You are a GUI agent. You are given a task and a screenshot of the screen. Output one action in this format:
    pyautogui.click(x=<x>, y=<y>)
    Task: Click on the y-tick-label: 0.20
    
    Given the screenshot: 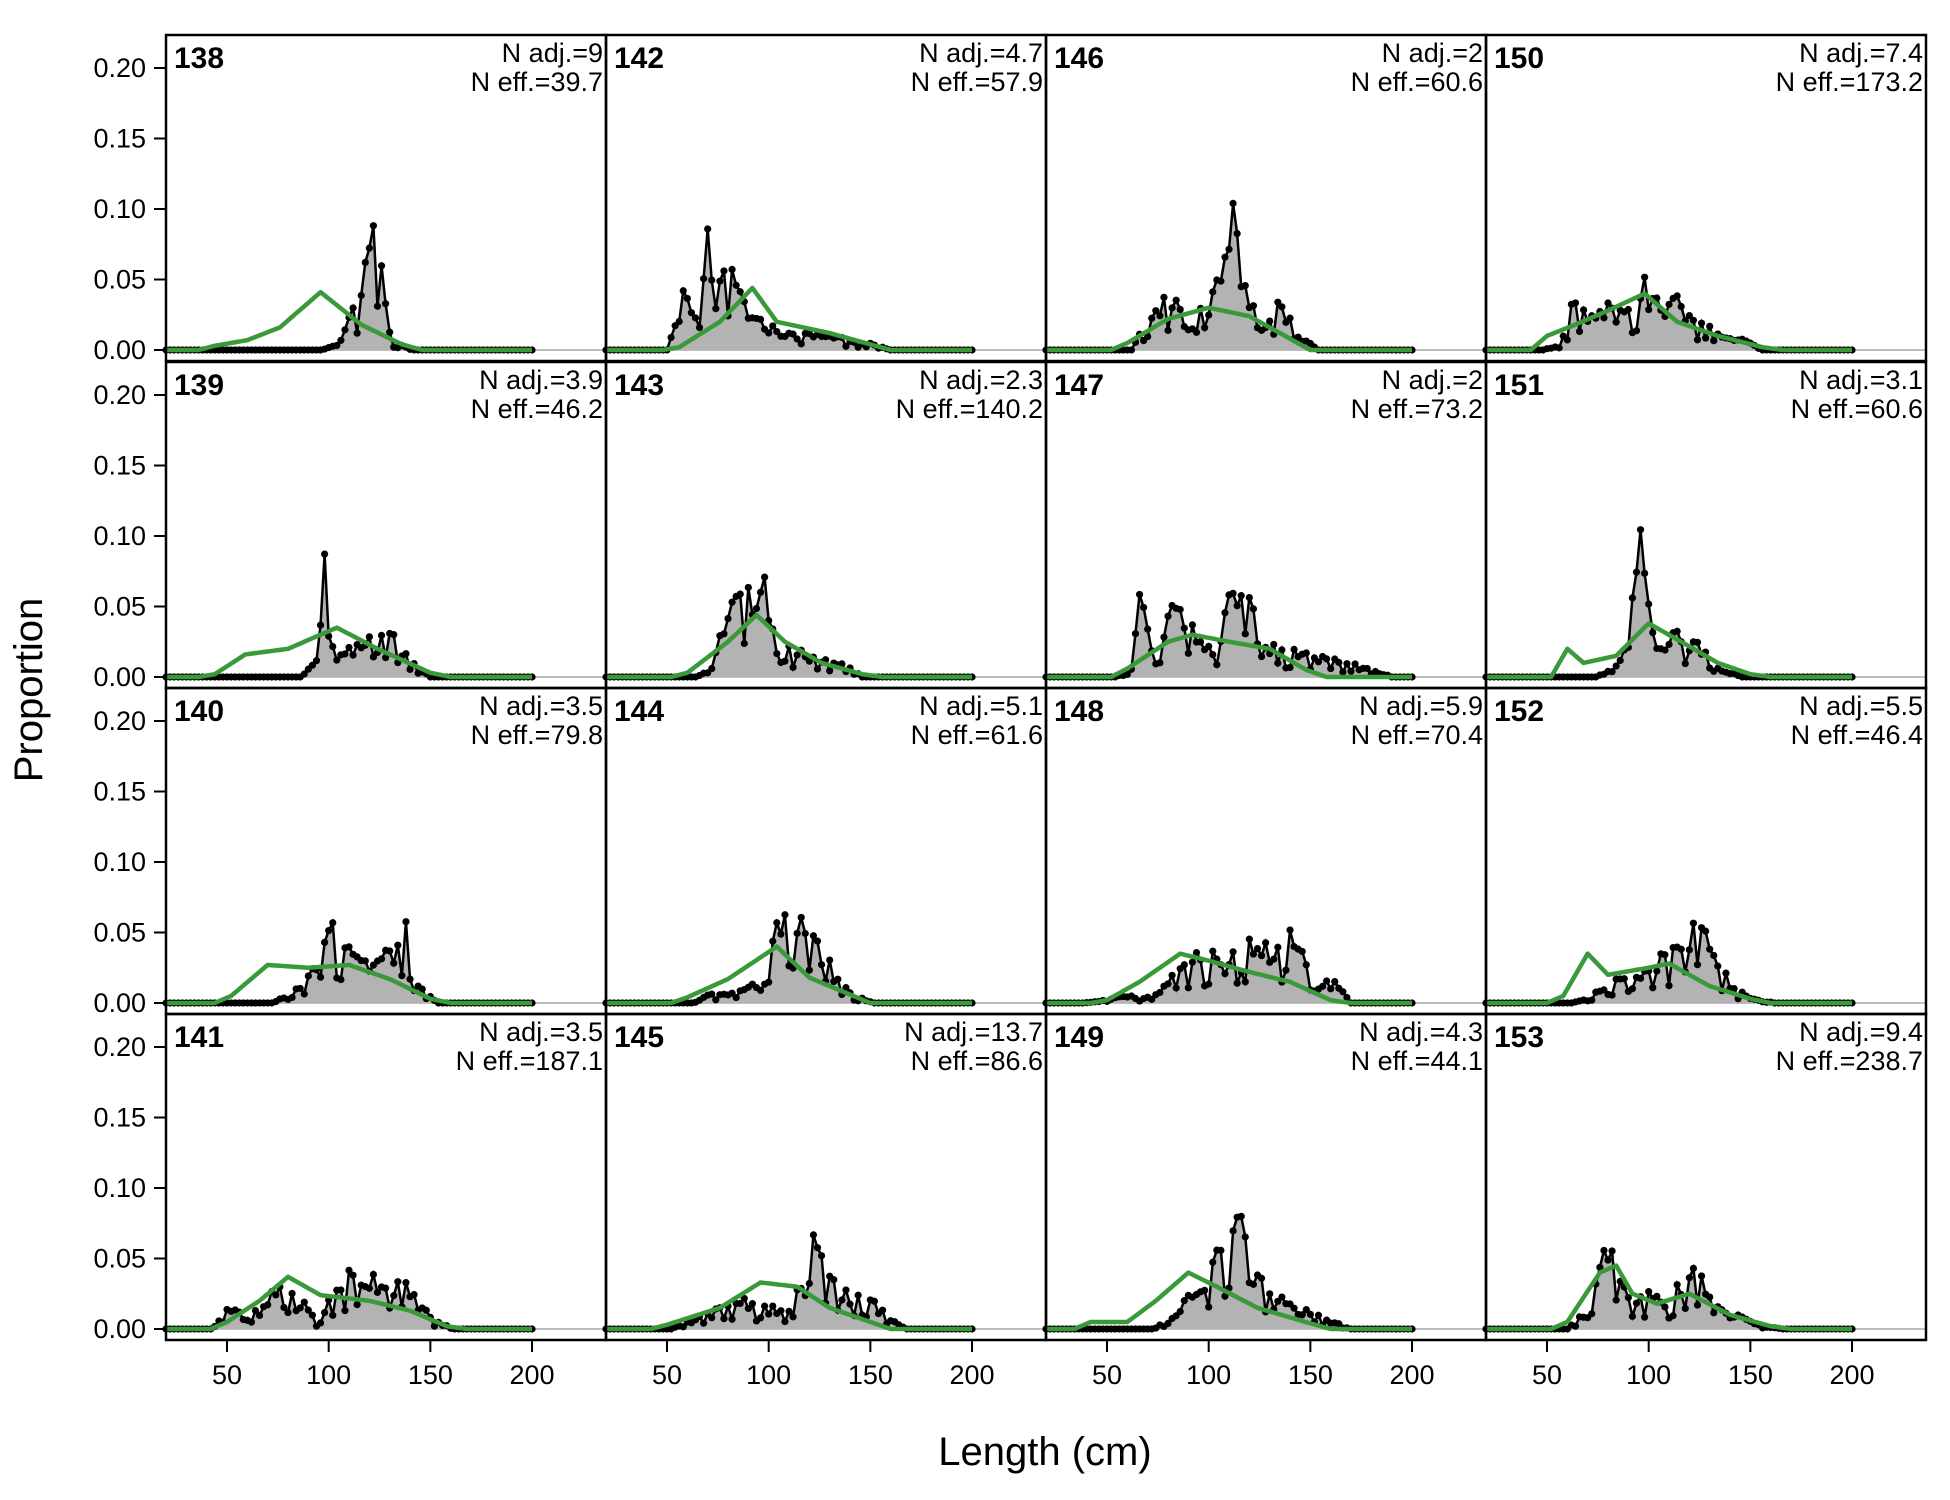 What is the action you would take?
    pyautogui.click(x=119, y=1047)
    